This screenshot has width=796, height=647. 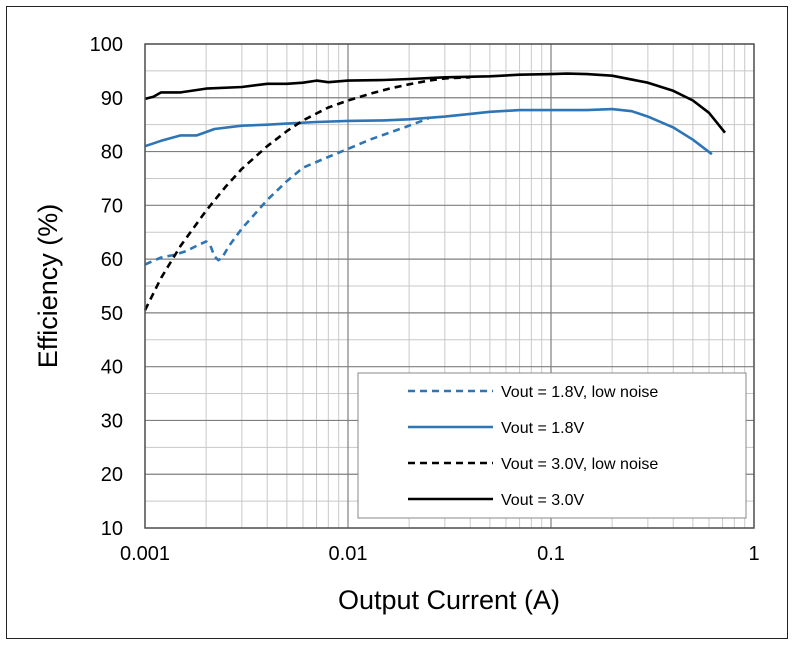 I want to click on x-tick-label: 0.01, so click(x=348, y=554).